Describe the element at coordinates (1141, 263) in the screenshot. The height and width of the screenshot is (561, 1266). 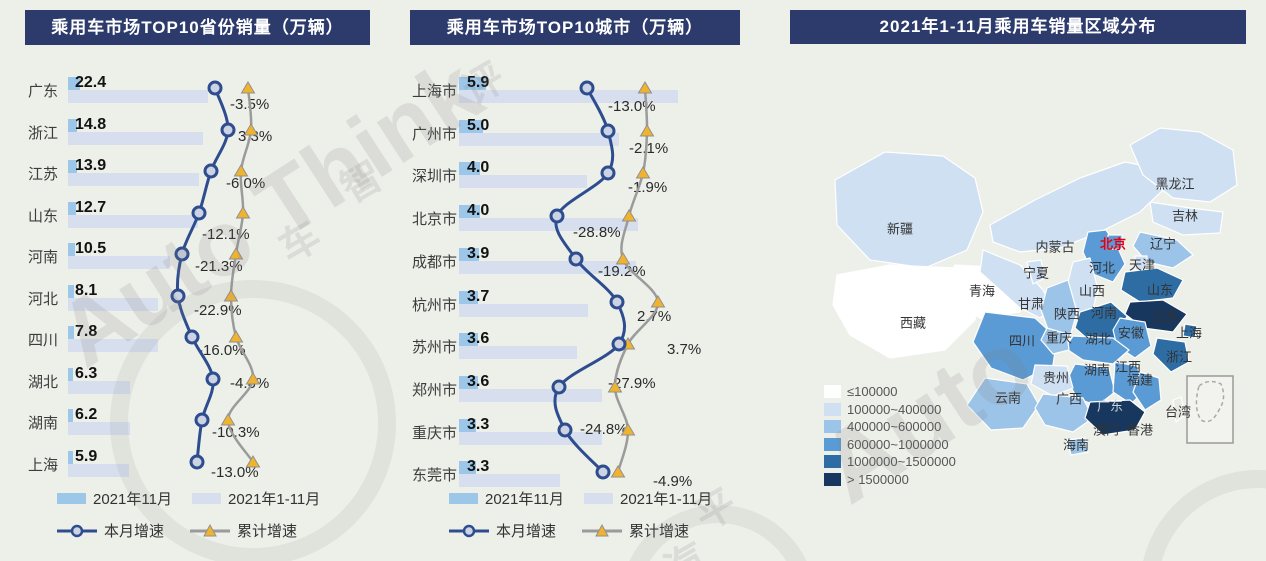
I see `province-tianjin` at that location.